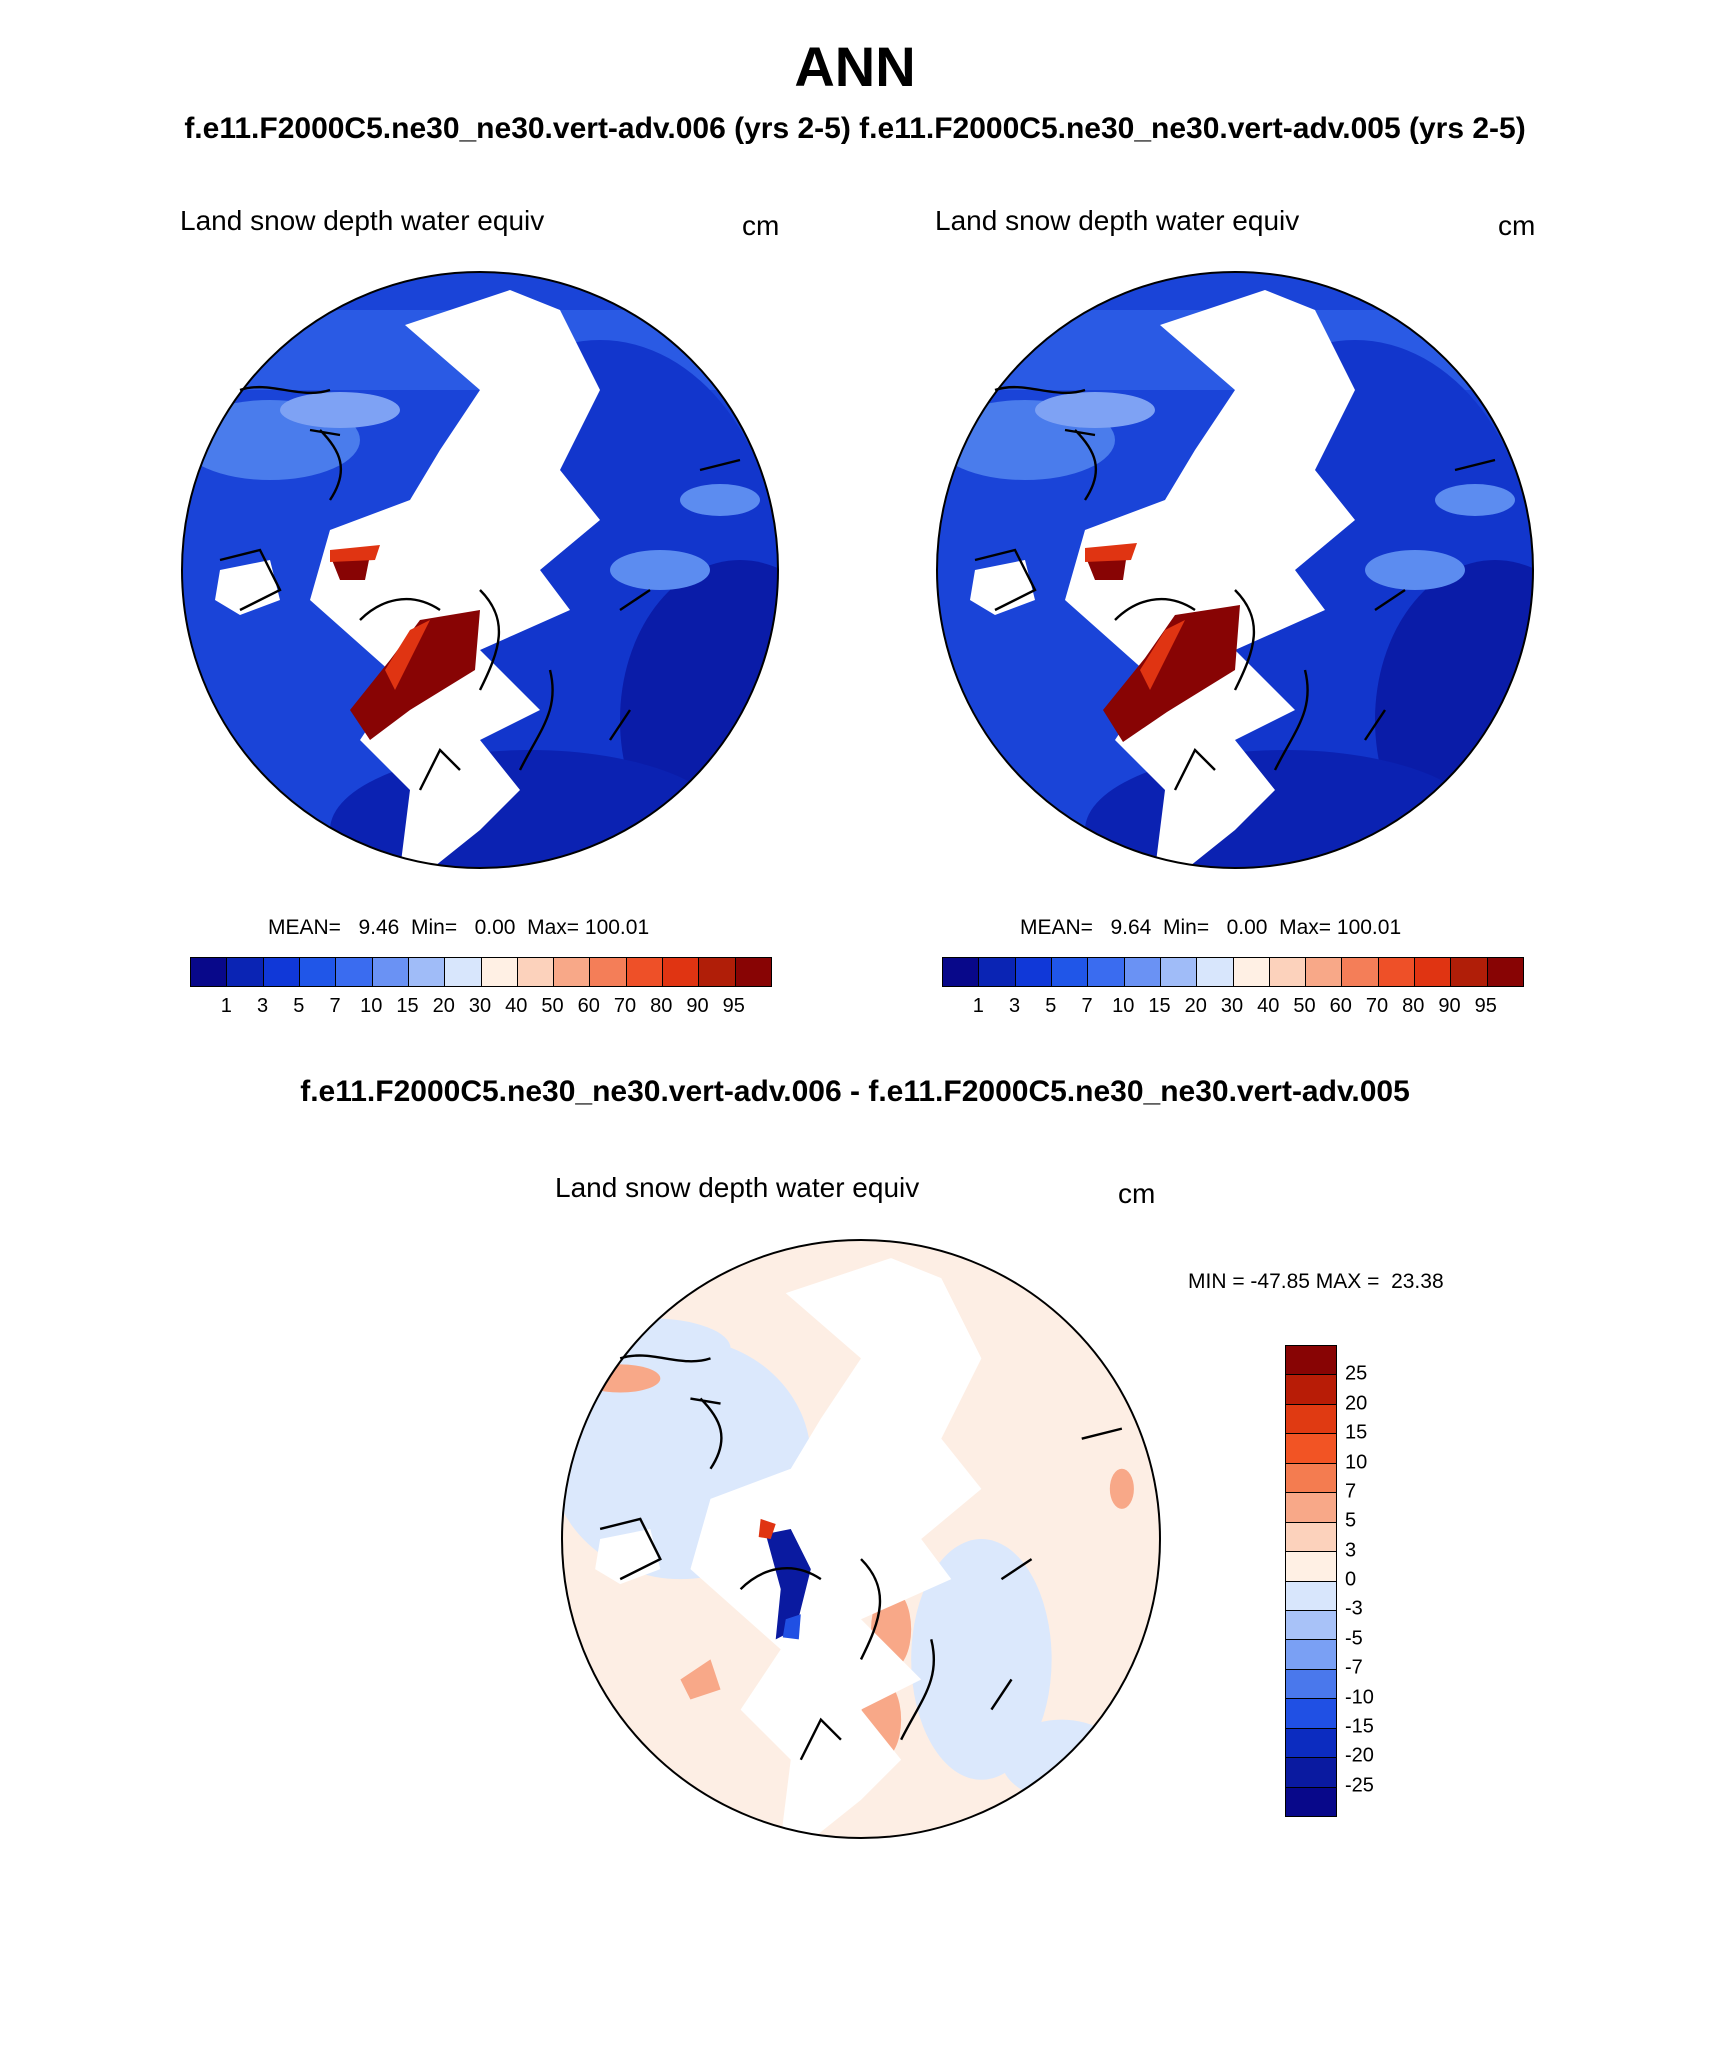 Image resolution: width=1710 pixels, height=2061 pixels. I want to click on panel2-colorbar, so click(1233, 972).